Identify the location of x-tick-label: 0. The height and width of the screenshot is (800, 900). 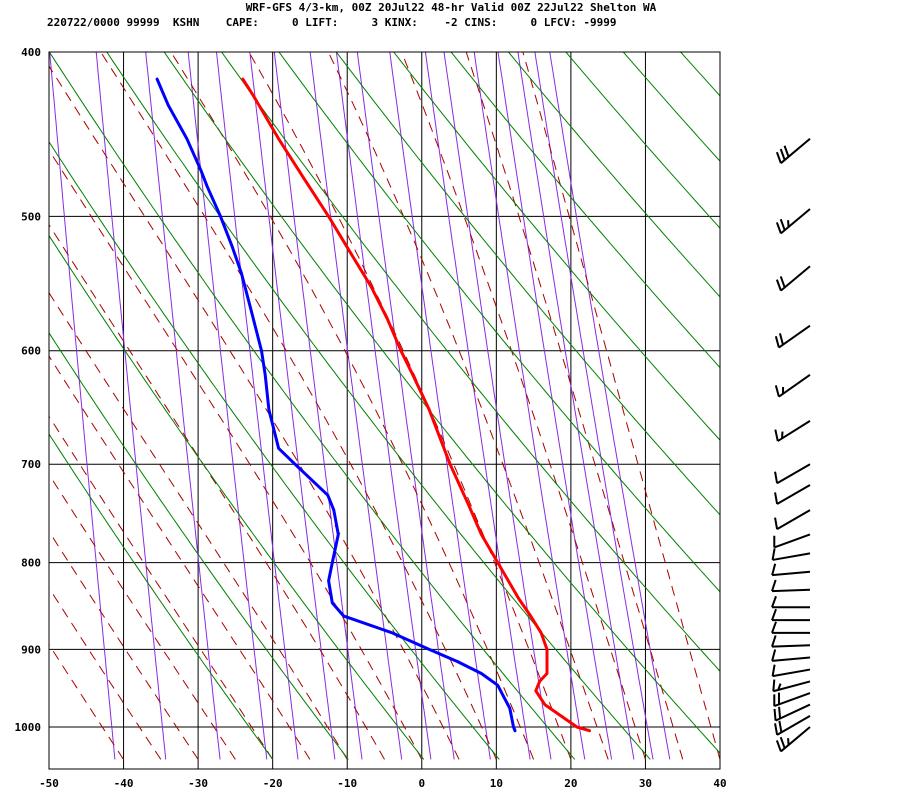
(421, 783).